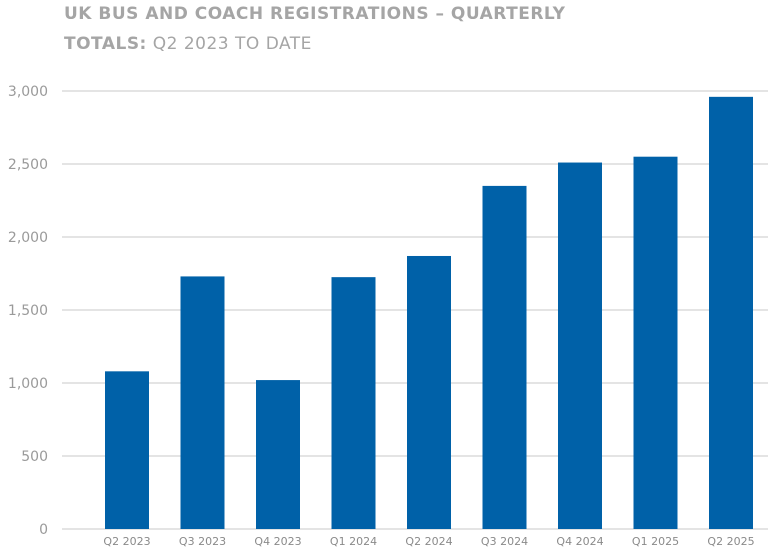  What do you see at coordinates (105, 44) in the screenshot?
I see `chart-title-bold-part: TOTALS:` at bounding box center [105, 44].